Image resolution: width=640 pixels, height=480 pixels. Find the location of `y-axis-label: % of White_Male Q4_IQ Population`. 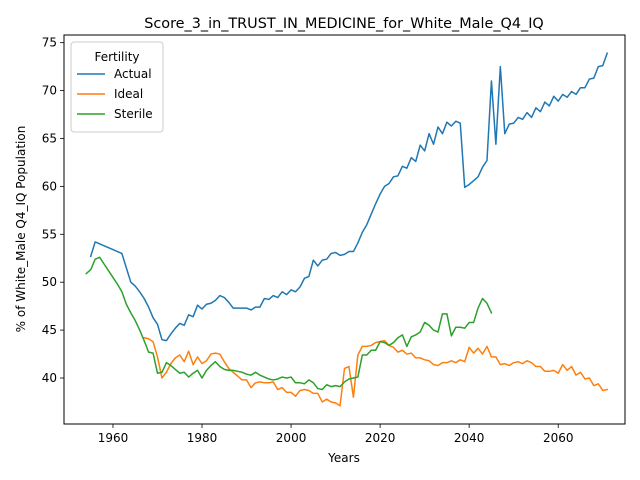

y-axis-label: % of White_Male Q4_IQ Population is located at coordinates (21, 229).